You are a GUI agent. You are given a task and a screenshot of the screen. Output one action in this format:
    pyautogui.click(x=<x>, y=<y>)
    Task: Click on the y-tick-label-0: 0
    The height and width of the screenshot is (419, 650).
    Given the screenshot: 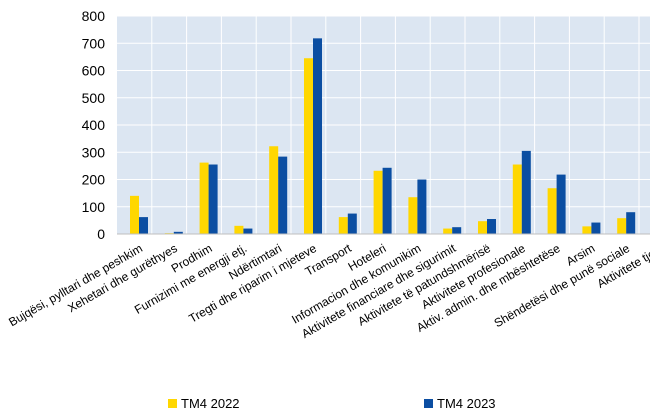 What is the action you would take?
    pyautogui.click(x=101, y=234)
    